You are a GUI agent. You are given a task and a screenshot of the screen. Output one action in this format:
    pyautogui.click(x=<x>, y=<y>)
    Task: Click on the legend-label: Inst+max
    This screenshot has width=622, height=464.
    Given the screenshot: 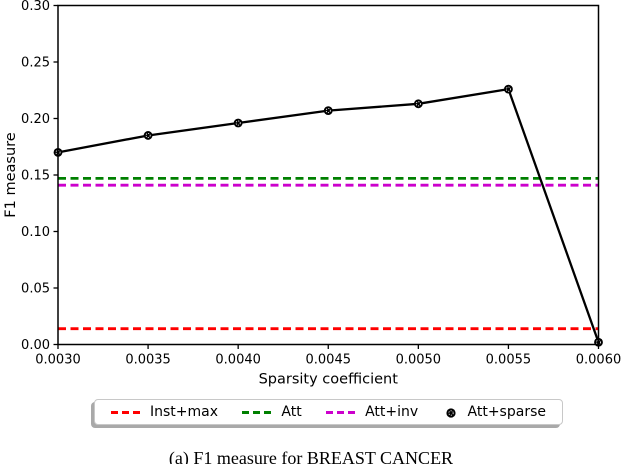 What is the action you would take?
    pyautogui.click(x=184, y=412)
    